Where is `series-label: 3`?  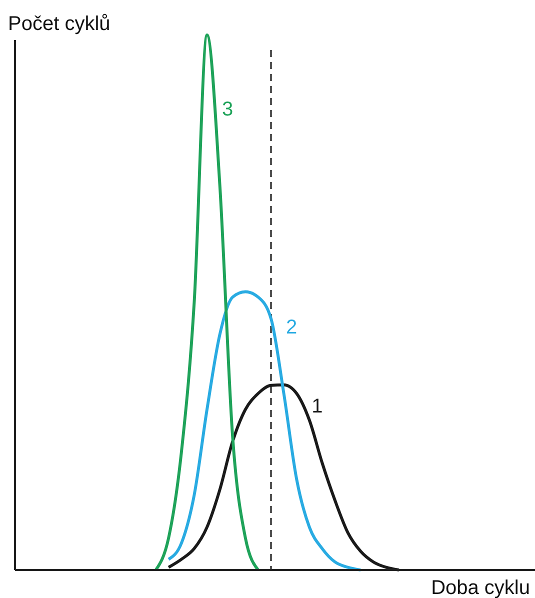 series-label: 3 is located at coordinates (228, 109).